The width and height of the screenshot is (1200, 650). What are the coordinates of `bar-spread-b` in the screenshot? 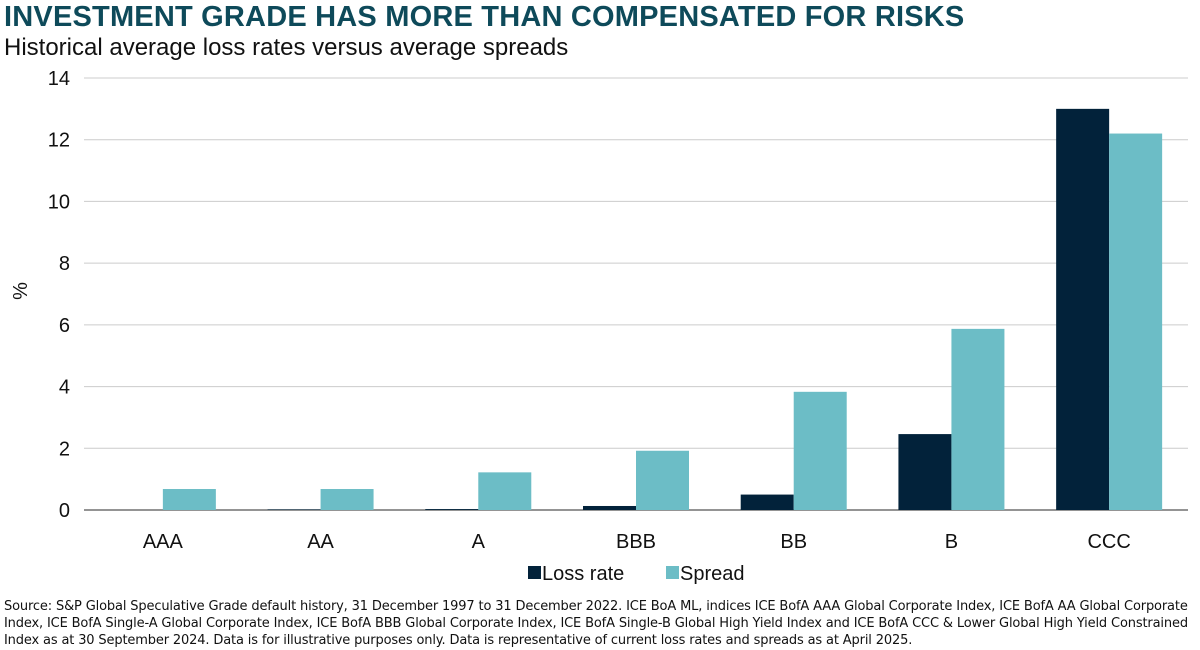 It's located at (978, 419).